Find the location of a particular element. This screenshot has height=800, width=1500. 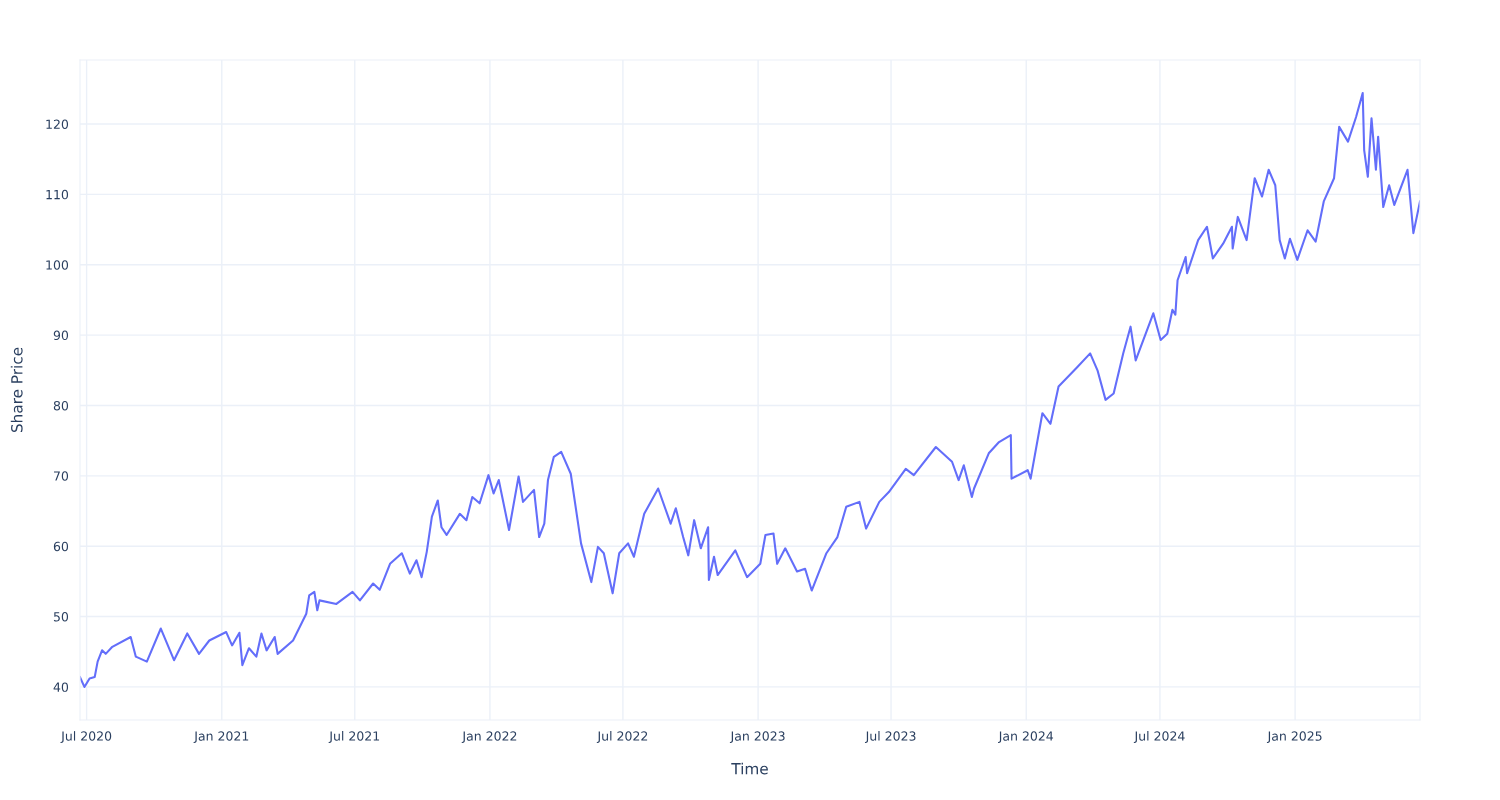

x-tick-label: Jul 2024 is located at coordinates (1159, 737).